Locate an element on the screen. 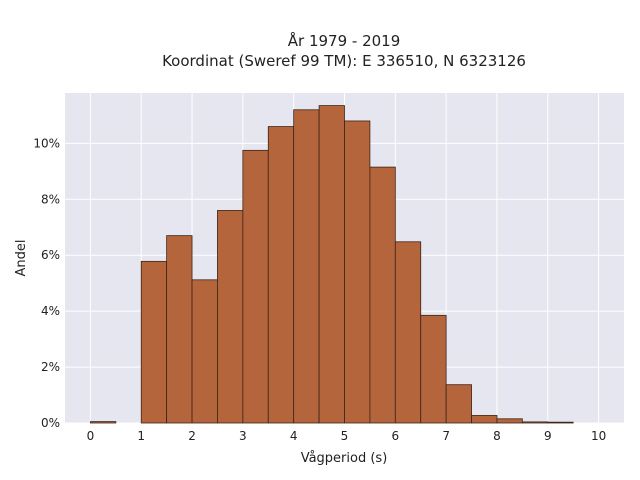 The image size is (640, 480). y-tick-label: 6% is located at coordinates (50, 255).